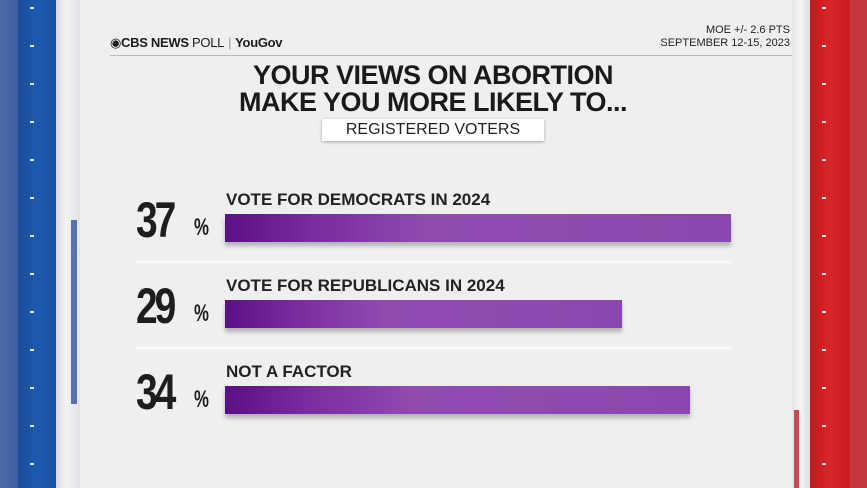 This screenshot has width=867, height=488. Describe the element at coordinates (289, 371) in the screenshot. I see `category-label: NOT A FACTOR` at that location.